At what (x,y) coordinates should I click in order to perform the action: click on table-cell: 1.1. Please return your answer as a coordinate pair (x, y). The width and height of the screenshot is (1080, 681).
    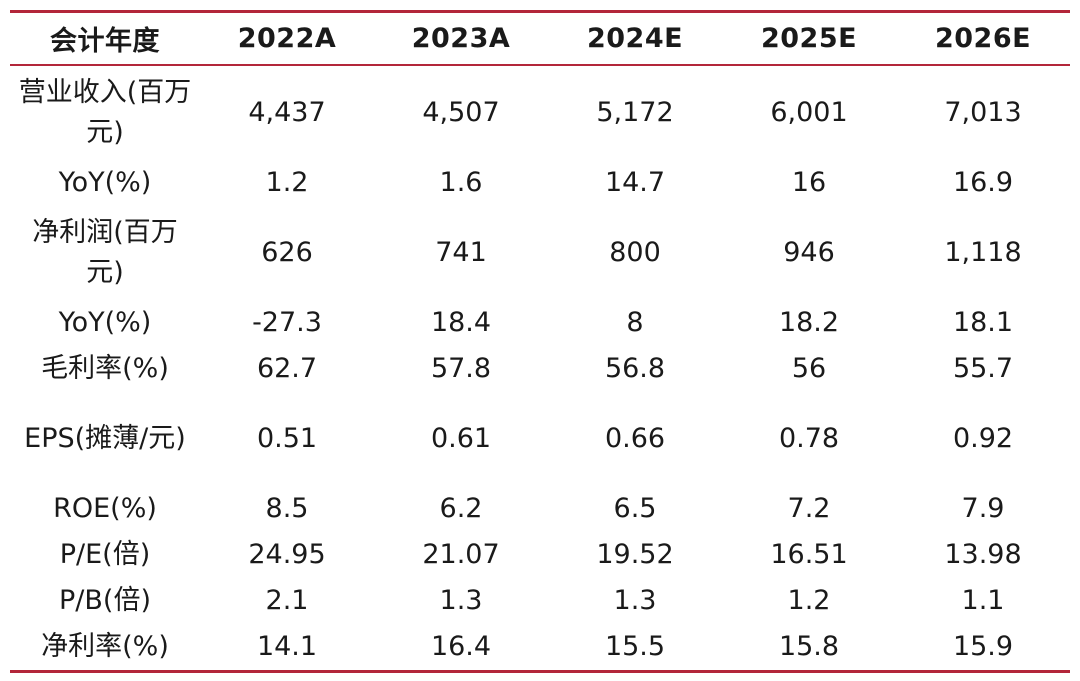
    Looking at the image, I should click on (983, 600).